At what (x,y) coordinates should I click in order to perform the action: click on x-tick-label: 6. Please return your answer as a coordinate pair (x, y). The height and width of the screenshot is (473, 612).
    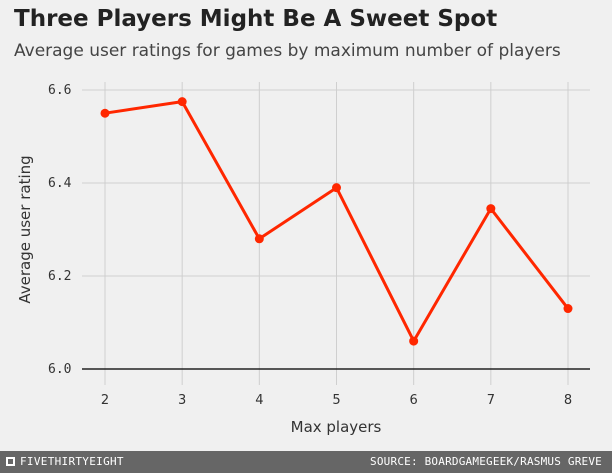
    Looking at the image, I should click on (414, 400).